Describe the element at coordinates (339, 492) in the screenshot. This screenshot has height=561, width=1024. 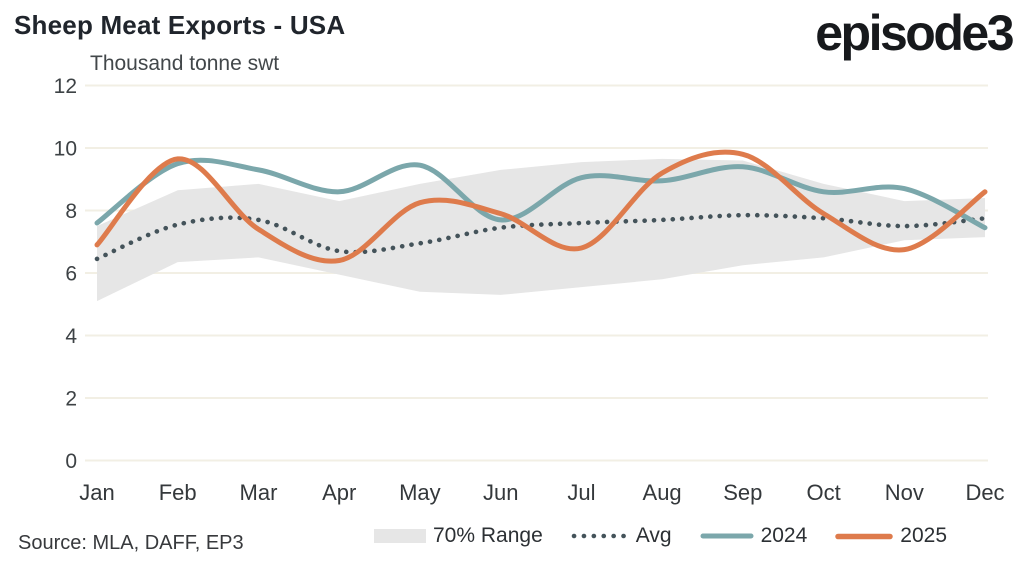
I see `x-tick-label: Apr` at that location.